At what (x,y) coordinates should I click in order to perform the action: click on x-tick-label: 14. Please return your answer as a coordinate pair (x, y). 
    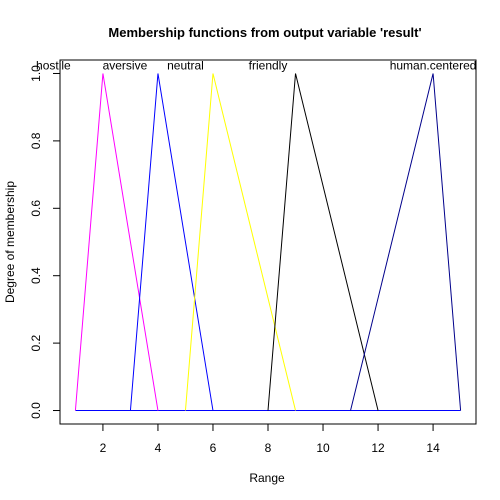
    Looking at the image, I should click on (433, 448).